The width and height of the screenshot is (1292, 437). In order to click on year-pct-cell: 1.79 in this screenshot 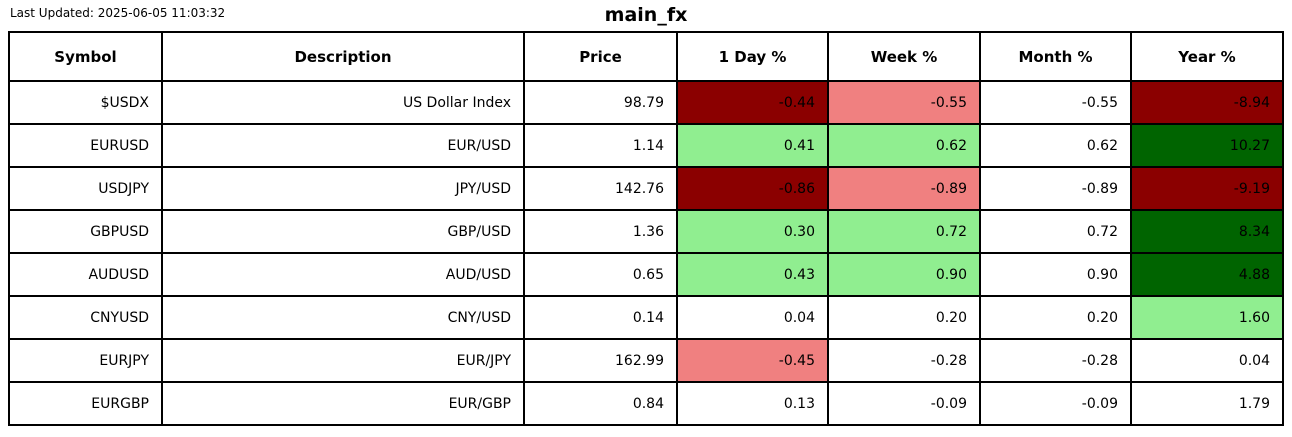, I will do `click(1207, 403)`.